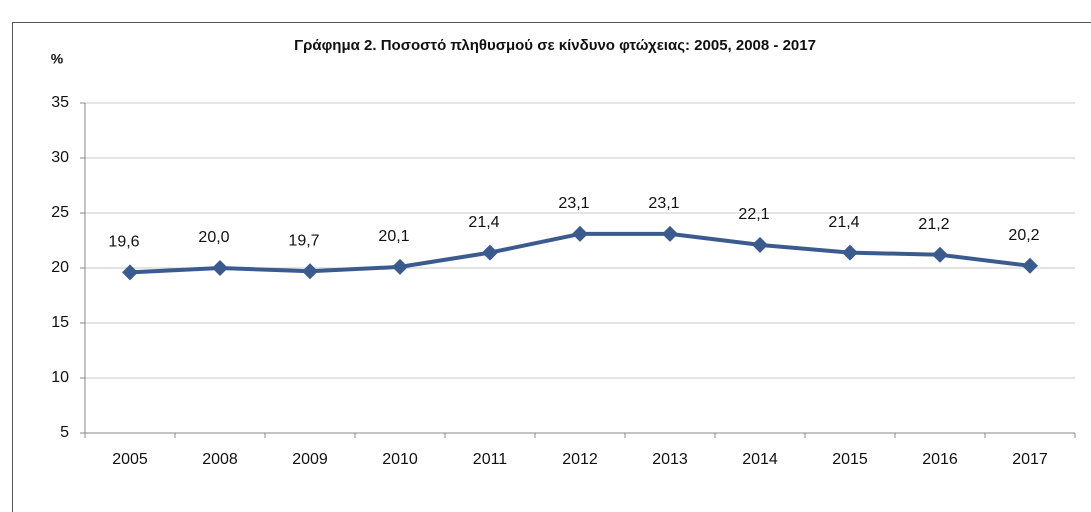 This screenshot has height=512, width=1091. Describe the element at coordinates (60, 377) in the screenshot. I see `y-tick-label: 10` at that location.